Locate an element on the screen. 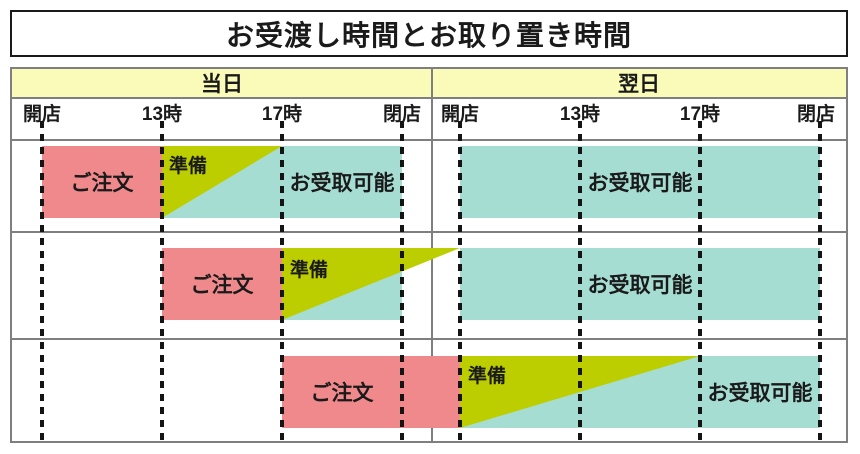 This screenshot has width=860, height=454. row1-order-label: ご注文 is located at coordinates (102, 183).